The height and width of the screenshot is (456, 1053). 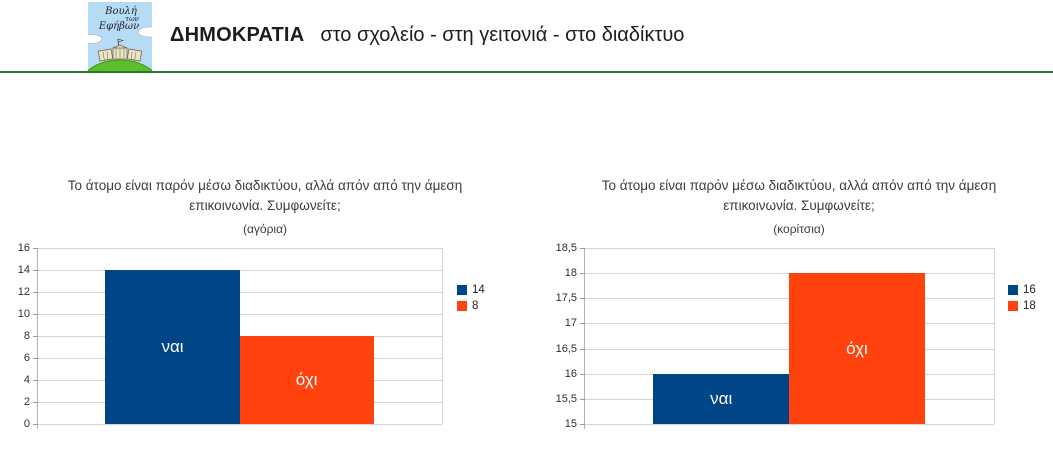 I want to click on legend-item: 18, so click(x=1022, y=306).